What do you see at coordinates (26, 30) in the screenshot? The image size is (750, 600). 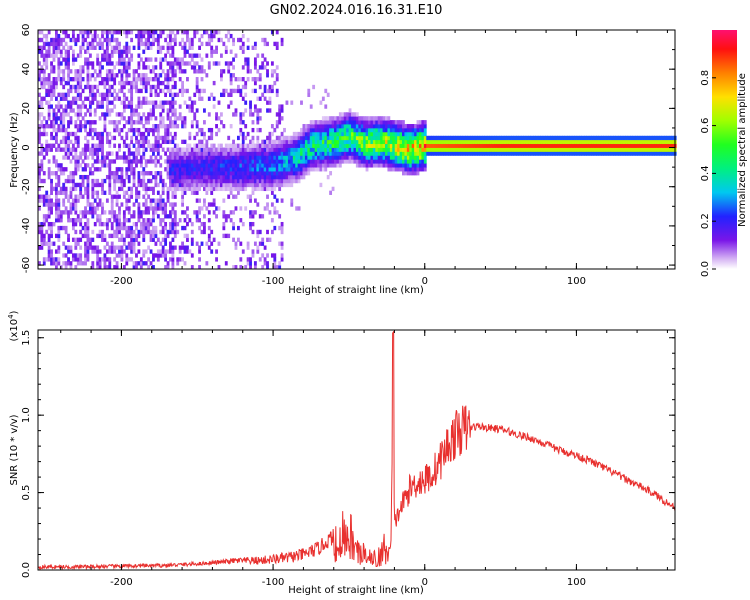 I see `spectrogram-y-tick-label: 60` at bounding box center [26, 30].